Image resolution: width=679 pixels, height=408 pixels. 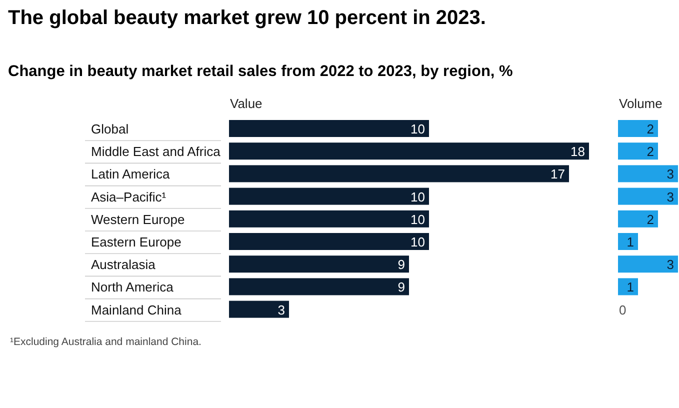 What do you see at coordinates (557, 174) in the screenshot?
I see `data-label: 17` at bounding box center [557, 174].